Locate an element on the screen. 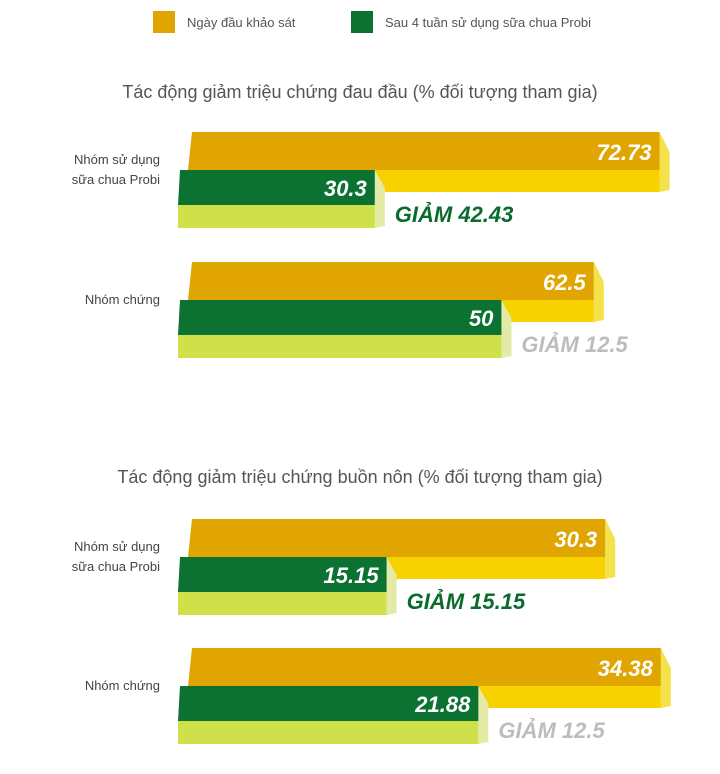  legend-swatch-green is located at coordinates (362, 22).